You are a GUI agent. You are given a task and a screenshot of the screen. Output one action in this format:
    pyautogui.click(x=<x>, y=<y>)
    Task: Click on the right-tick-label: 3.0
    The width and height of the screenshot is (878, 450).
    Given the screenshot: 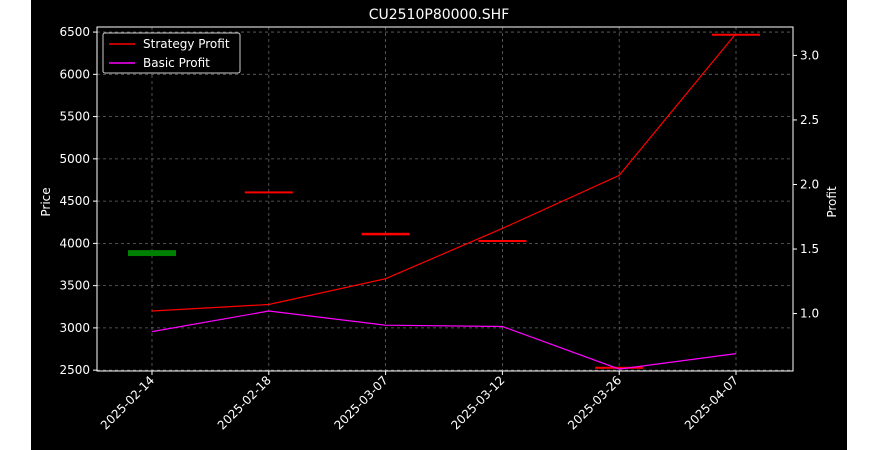 What is the action you would take?
    pyautogui.click(x=809, y=55)
    